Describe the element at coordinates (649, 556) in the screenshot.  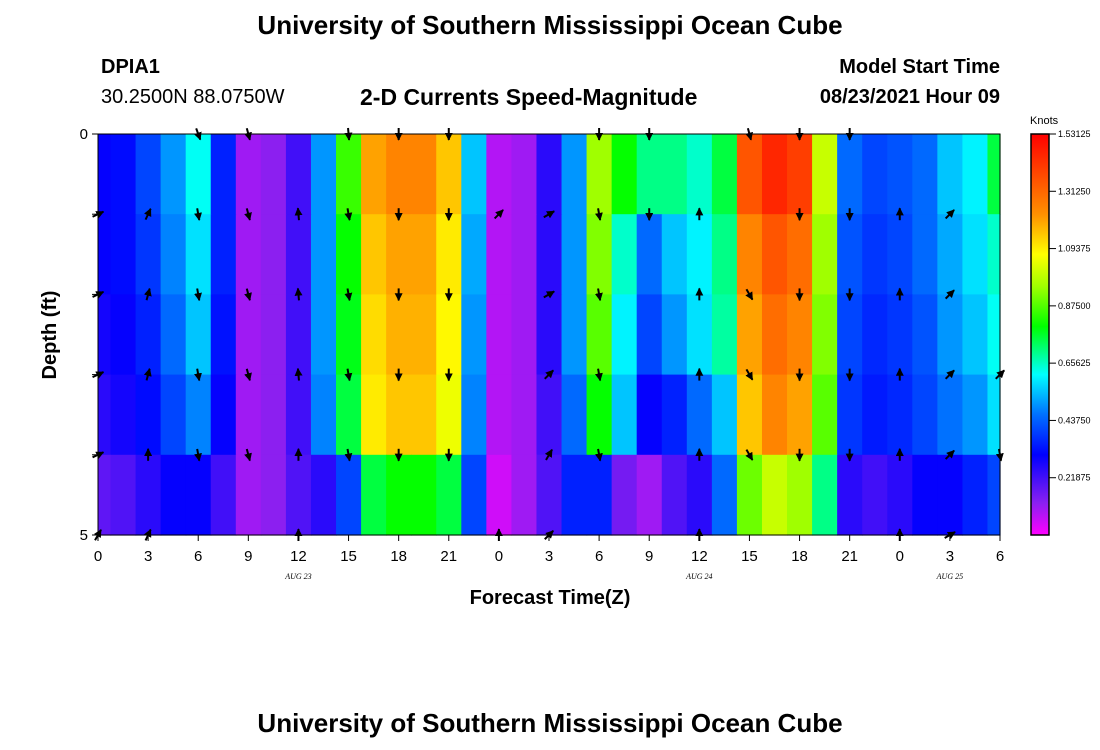
I see `x-tick-label: 9` at that location.